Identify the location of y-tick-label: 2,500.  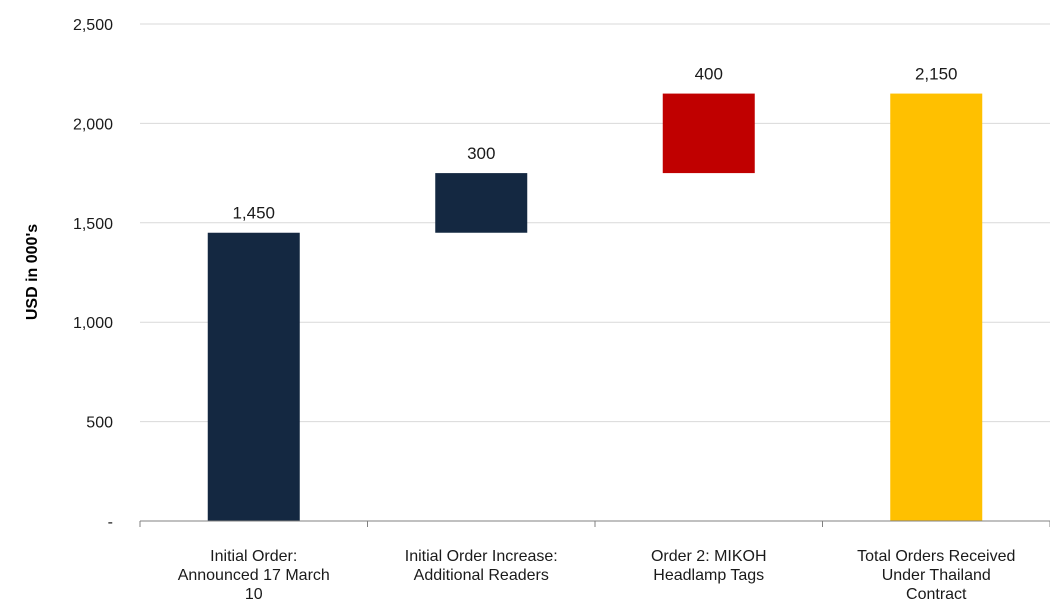
(93, 25).